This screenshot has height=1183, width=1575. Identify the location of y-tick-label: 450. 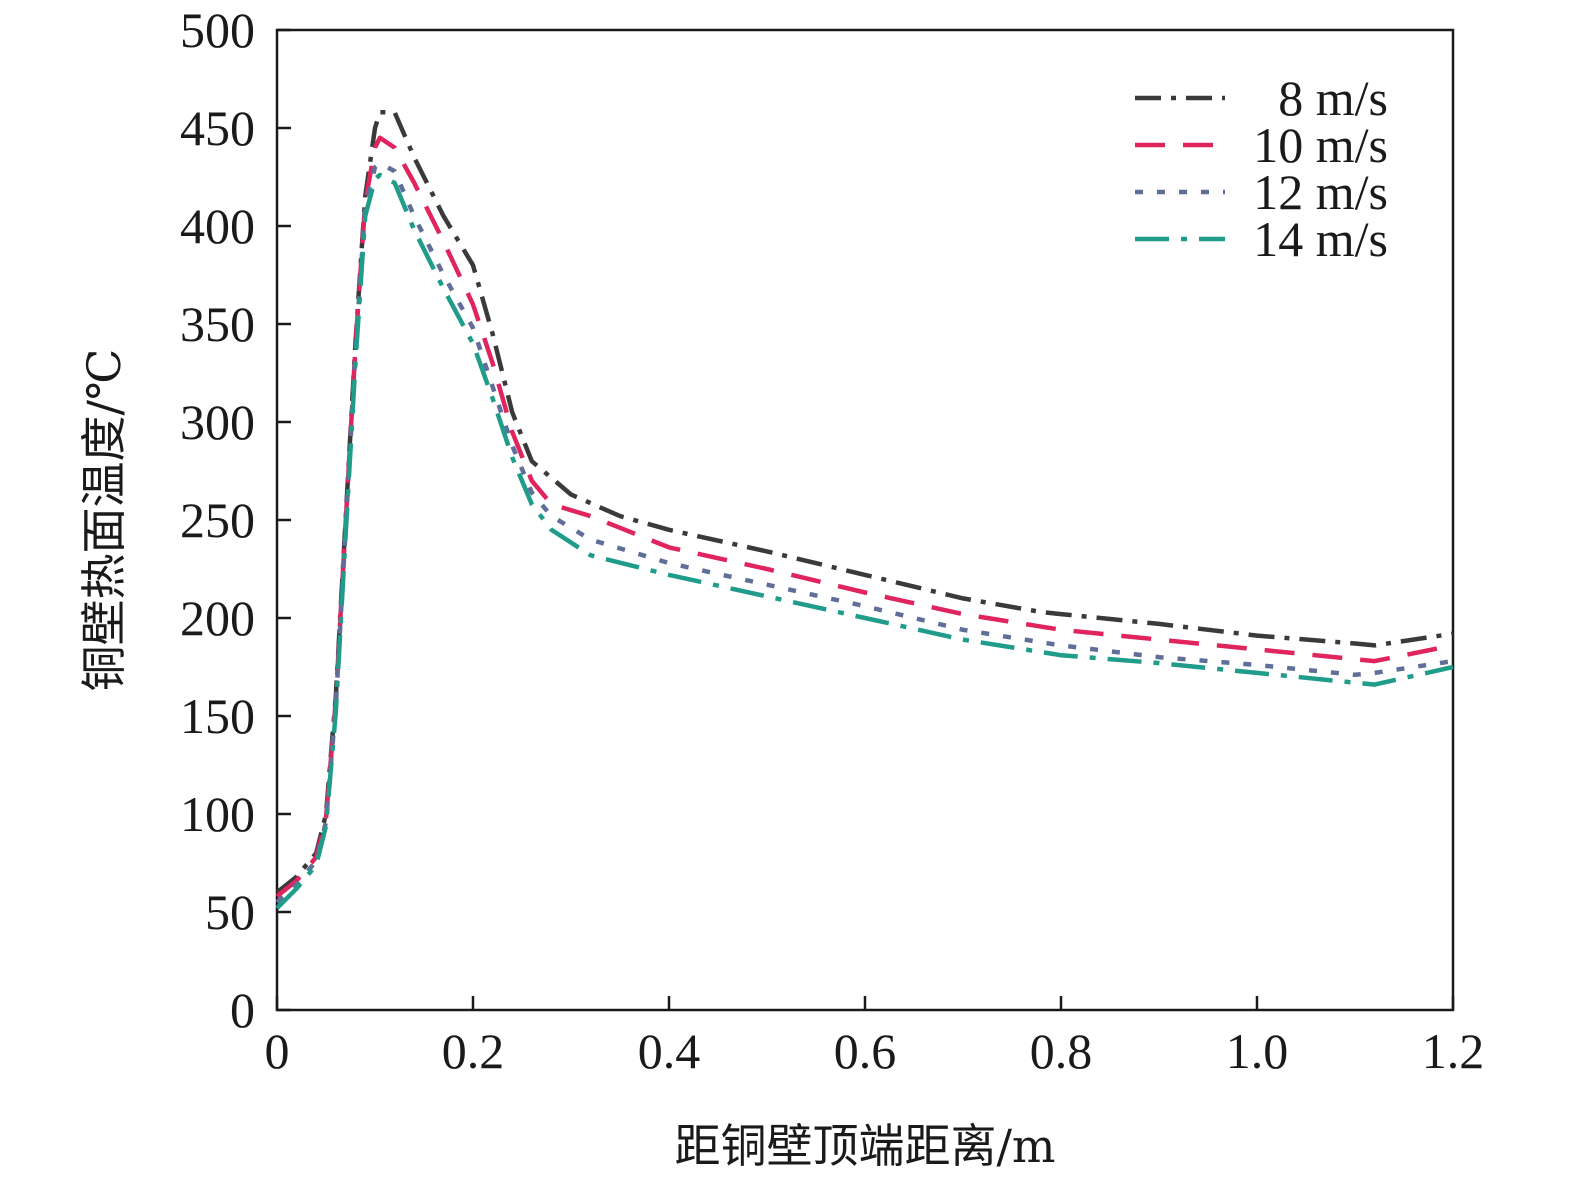
(217, 128).